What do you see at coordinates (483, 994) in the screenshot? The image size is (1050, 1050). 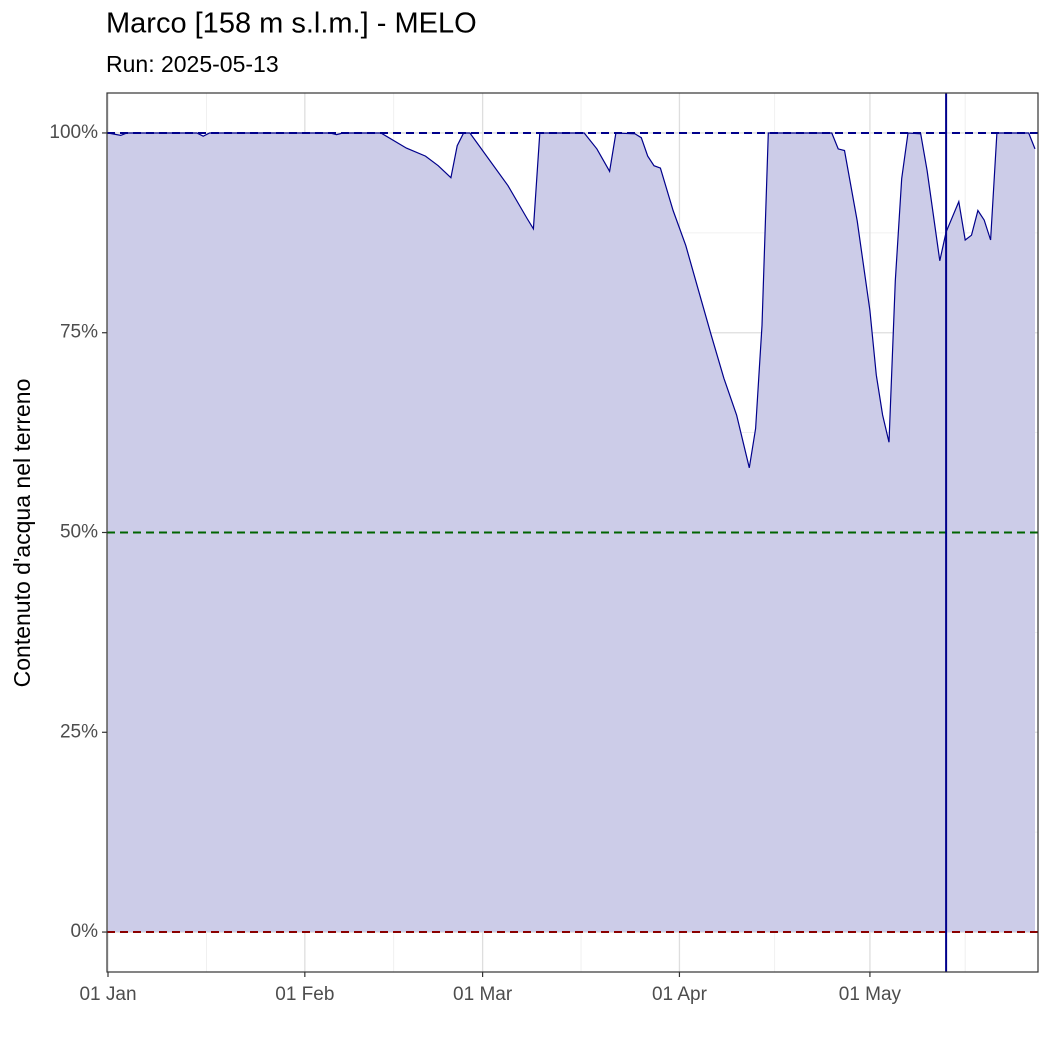 I see `x-tick-label: 01 Mar` at bounding box center [483, 994].